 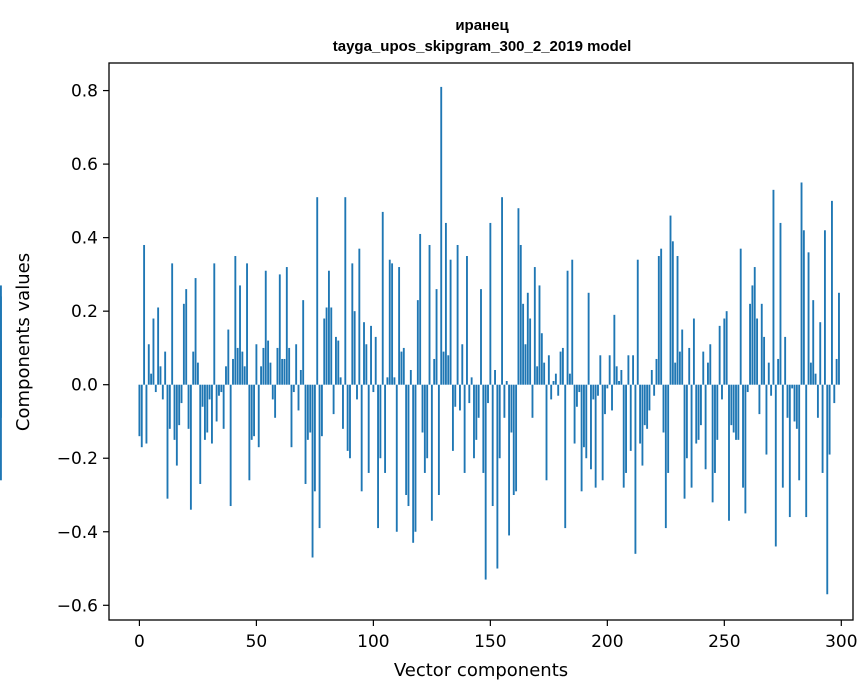 I want to click on x-tick-label: 200, so click(x=607, y=642).